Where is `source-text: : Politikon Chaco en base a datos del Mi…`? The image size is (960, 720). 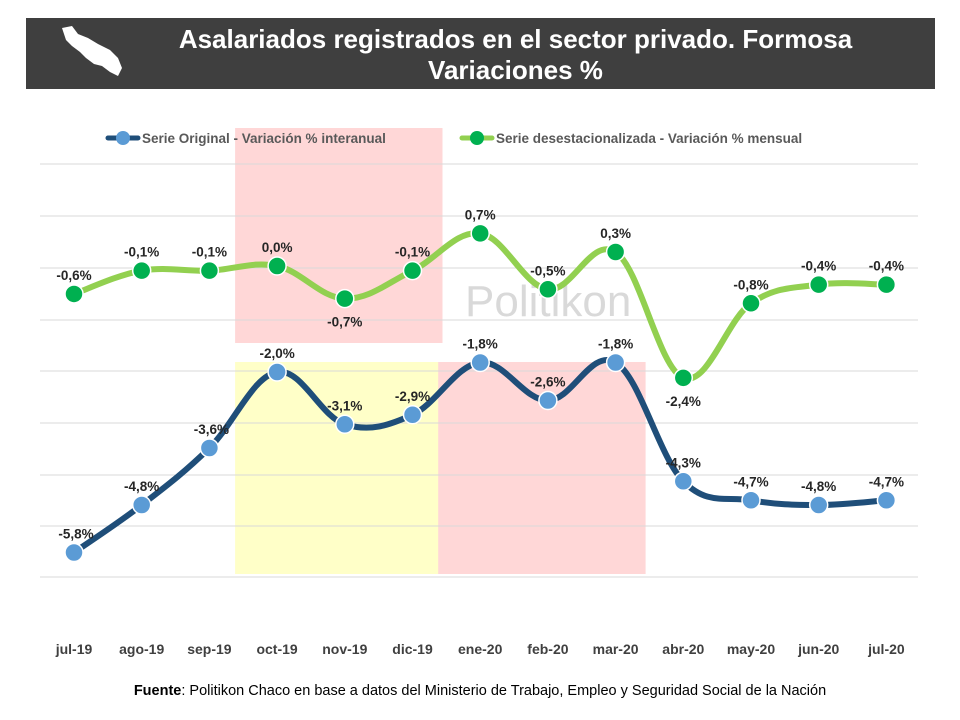
source-text: : Politikon Chaco en base a datos del Mi… is located at coordinates (504, 691).